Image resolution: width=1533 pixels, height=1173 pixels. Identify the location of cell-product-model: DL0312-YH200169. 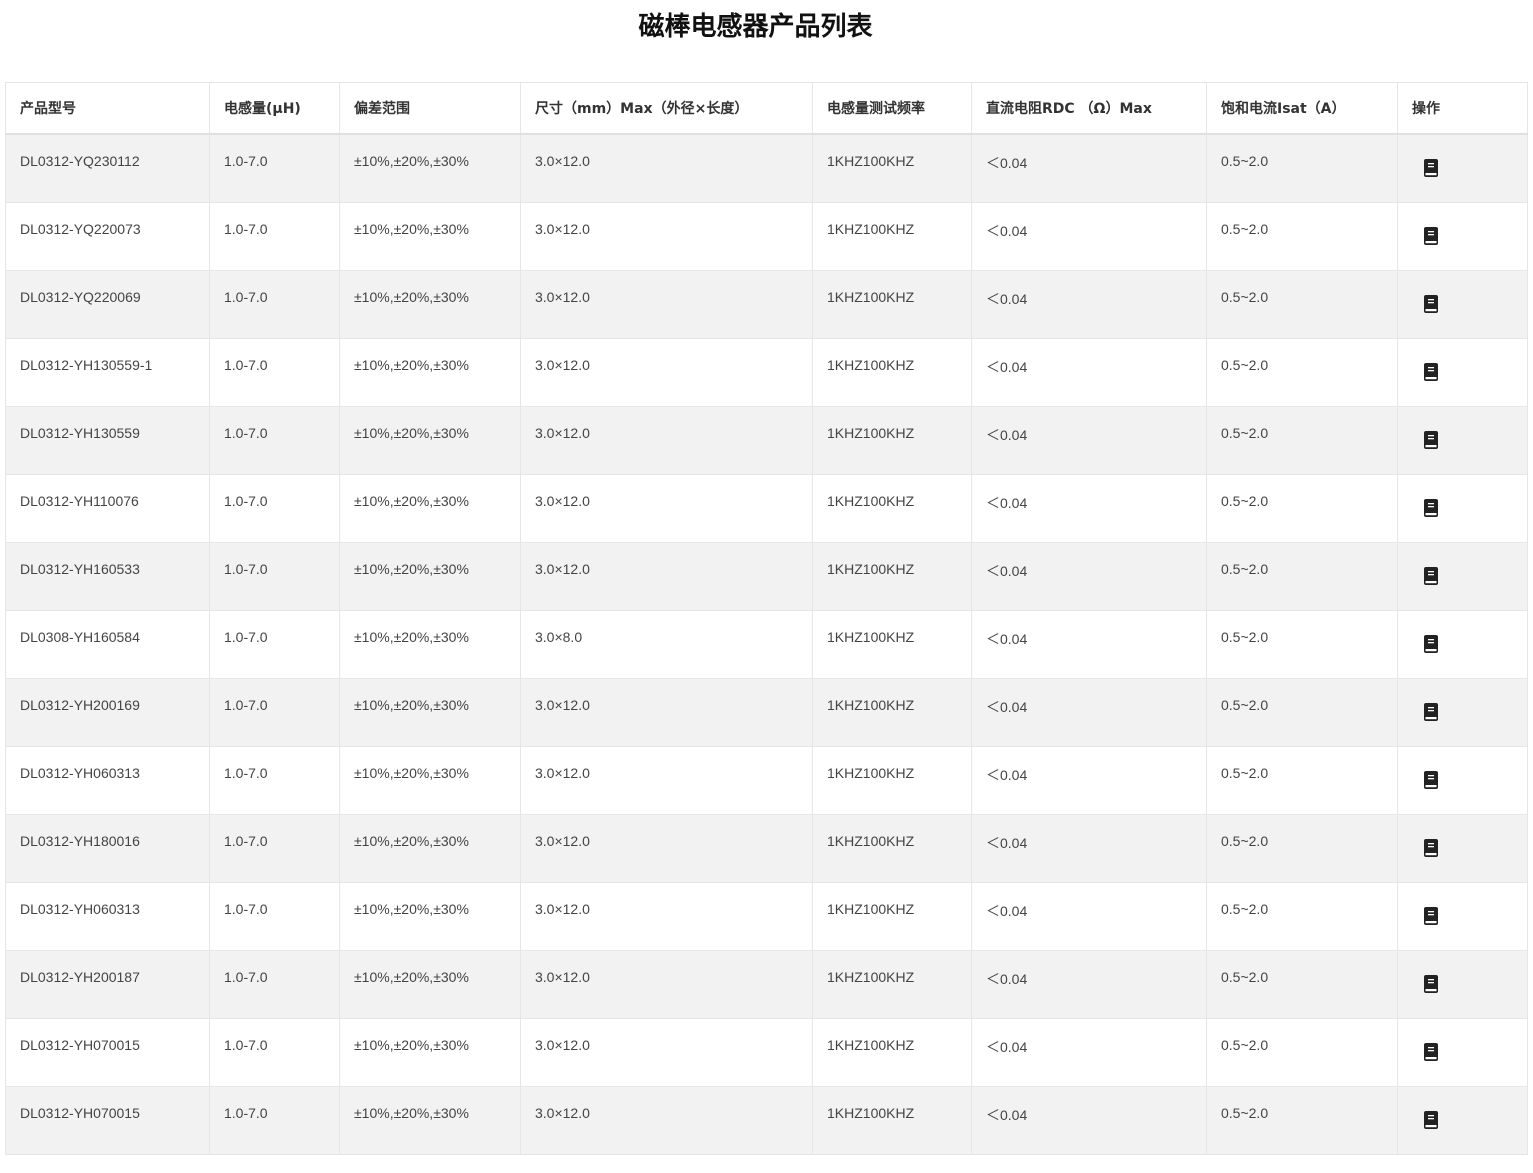
(107, 712).